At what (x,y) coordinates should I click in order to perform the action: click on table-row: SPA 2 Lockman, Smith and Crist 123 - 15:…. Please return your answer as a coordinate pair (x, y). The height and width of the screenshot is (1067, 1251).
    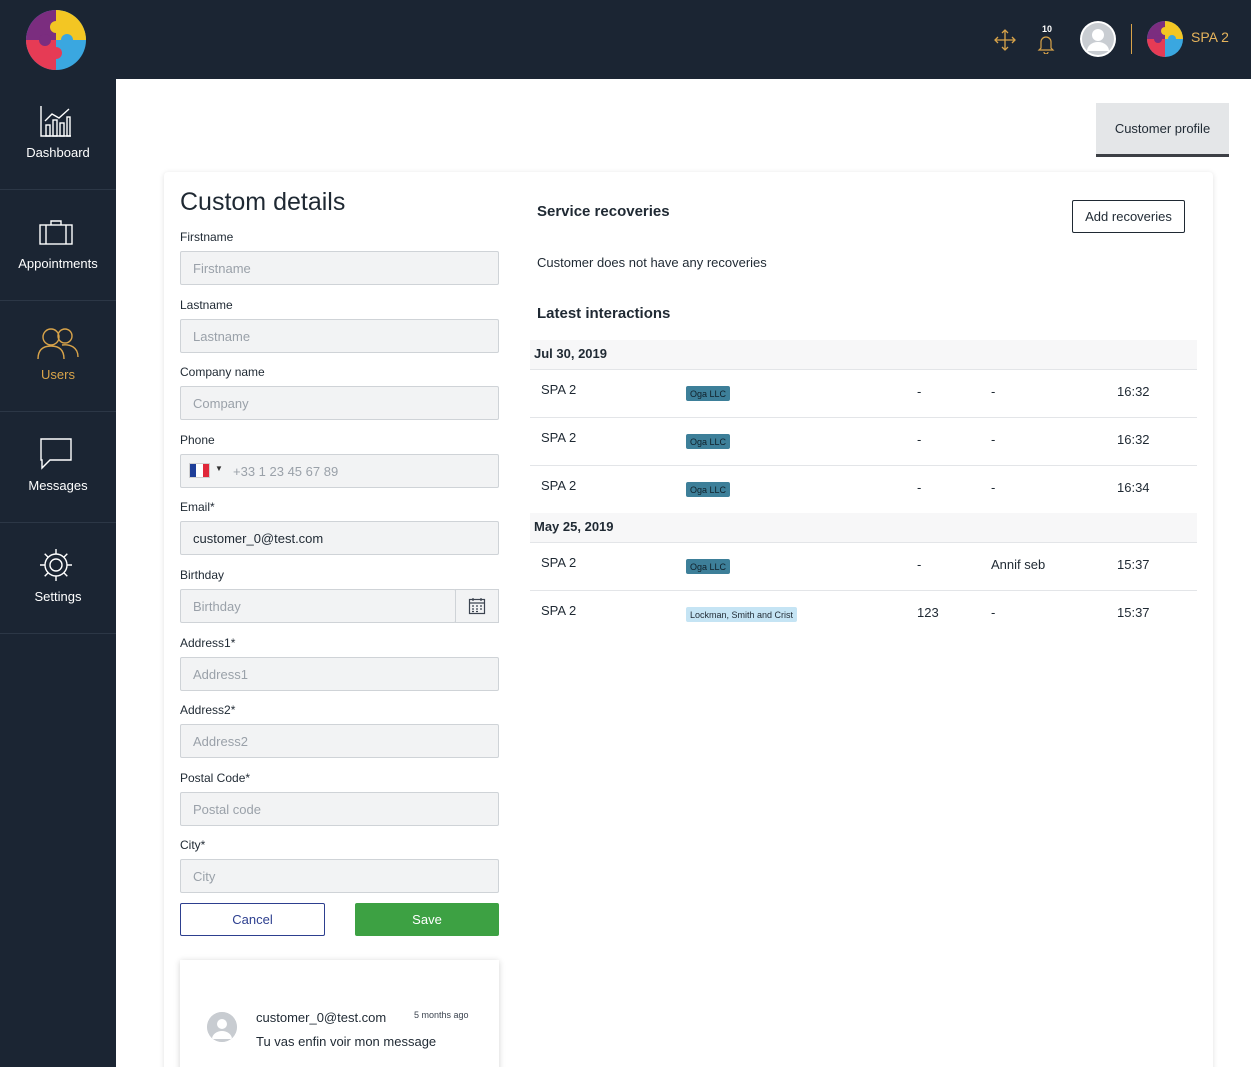
    Looking at the image, I should click on (863, 615).